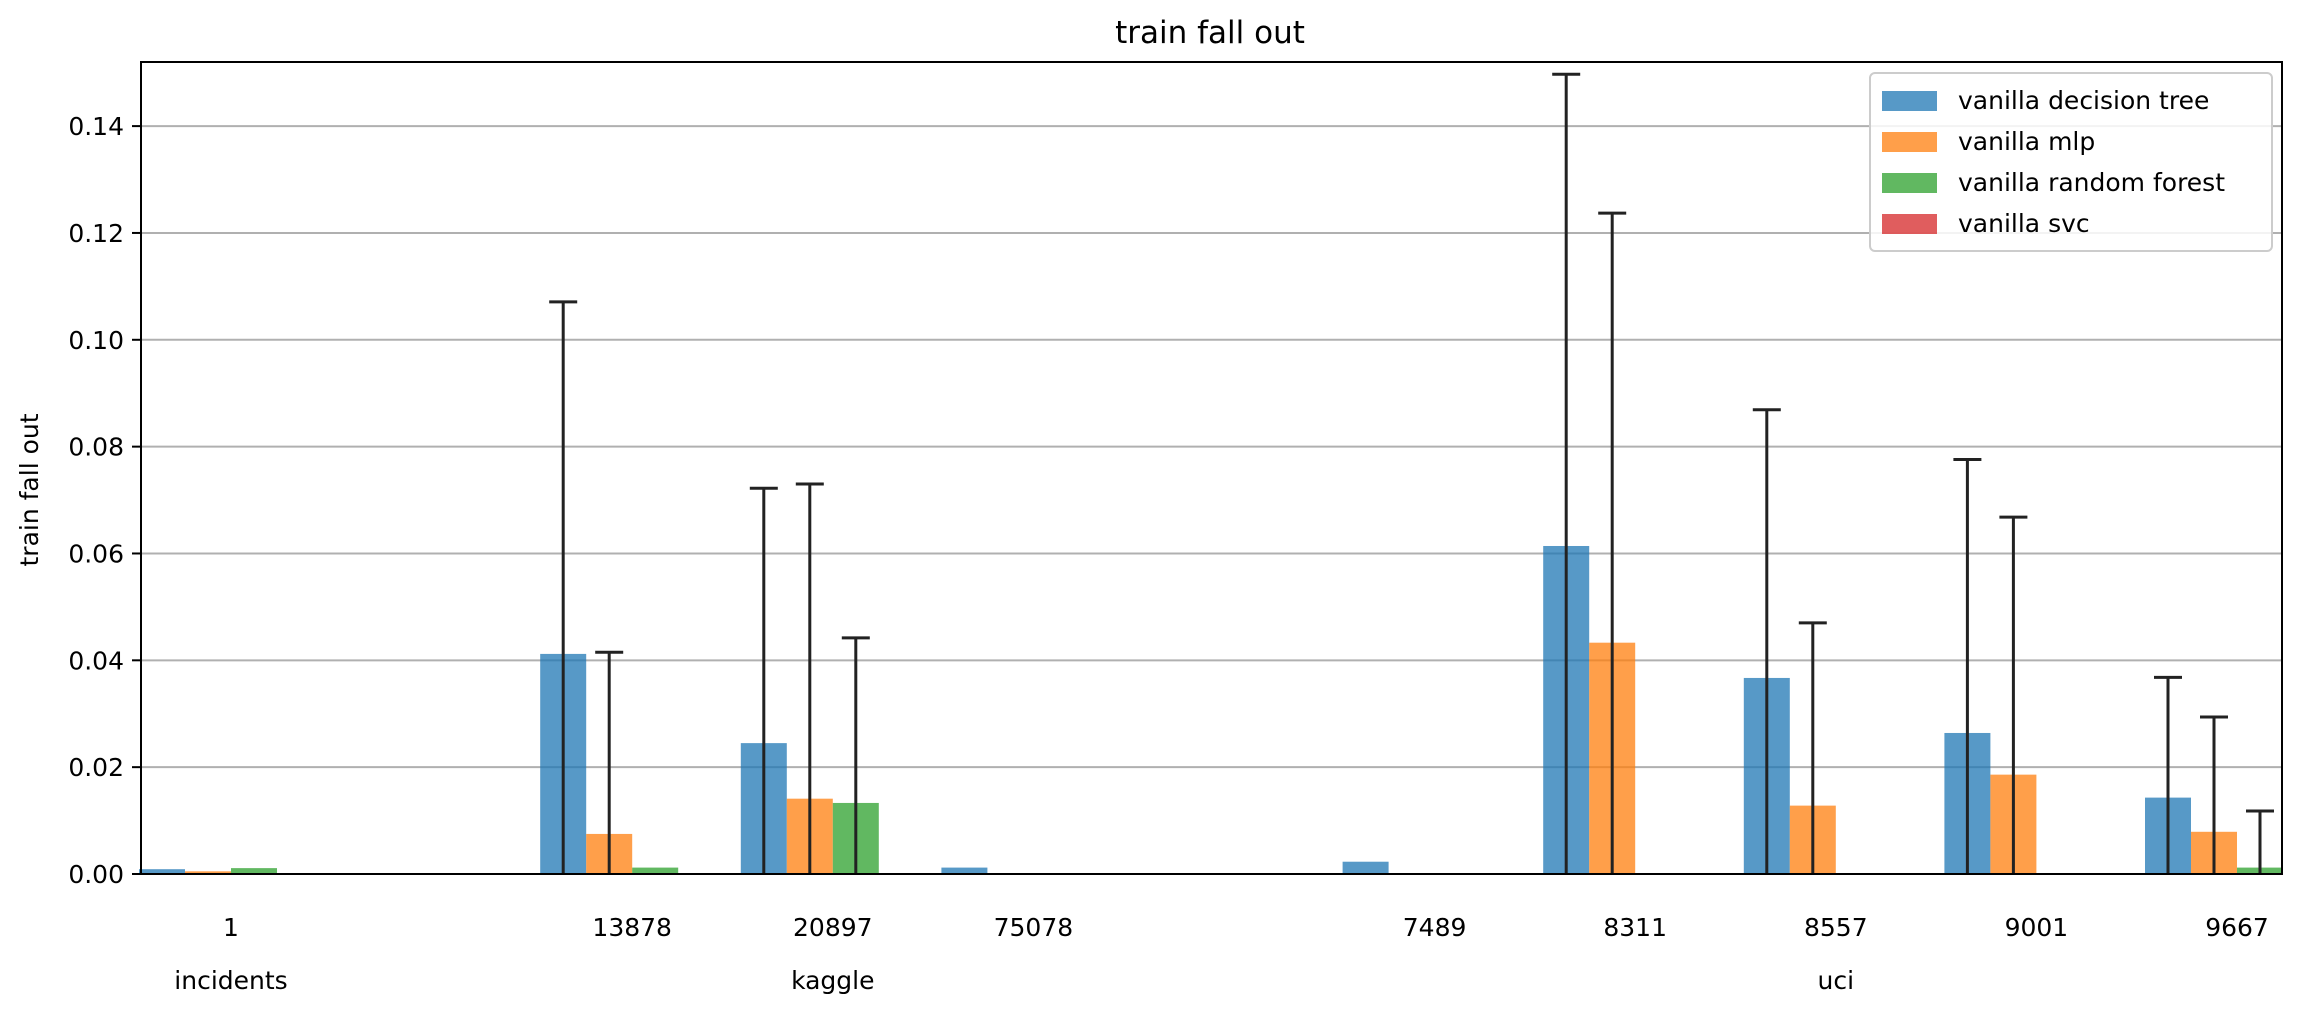  I want to click on legend-label: vanilla decision tree, so click(2083, 100).